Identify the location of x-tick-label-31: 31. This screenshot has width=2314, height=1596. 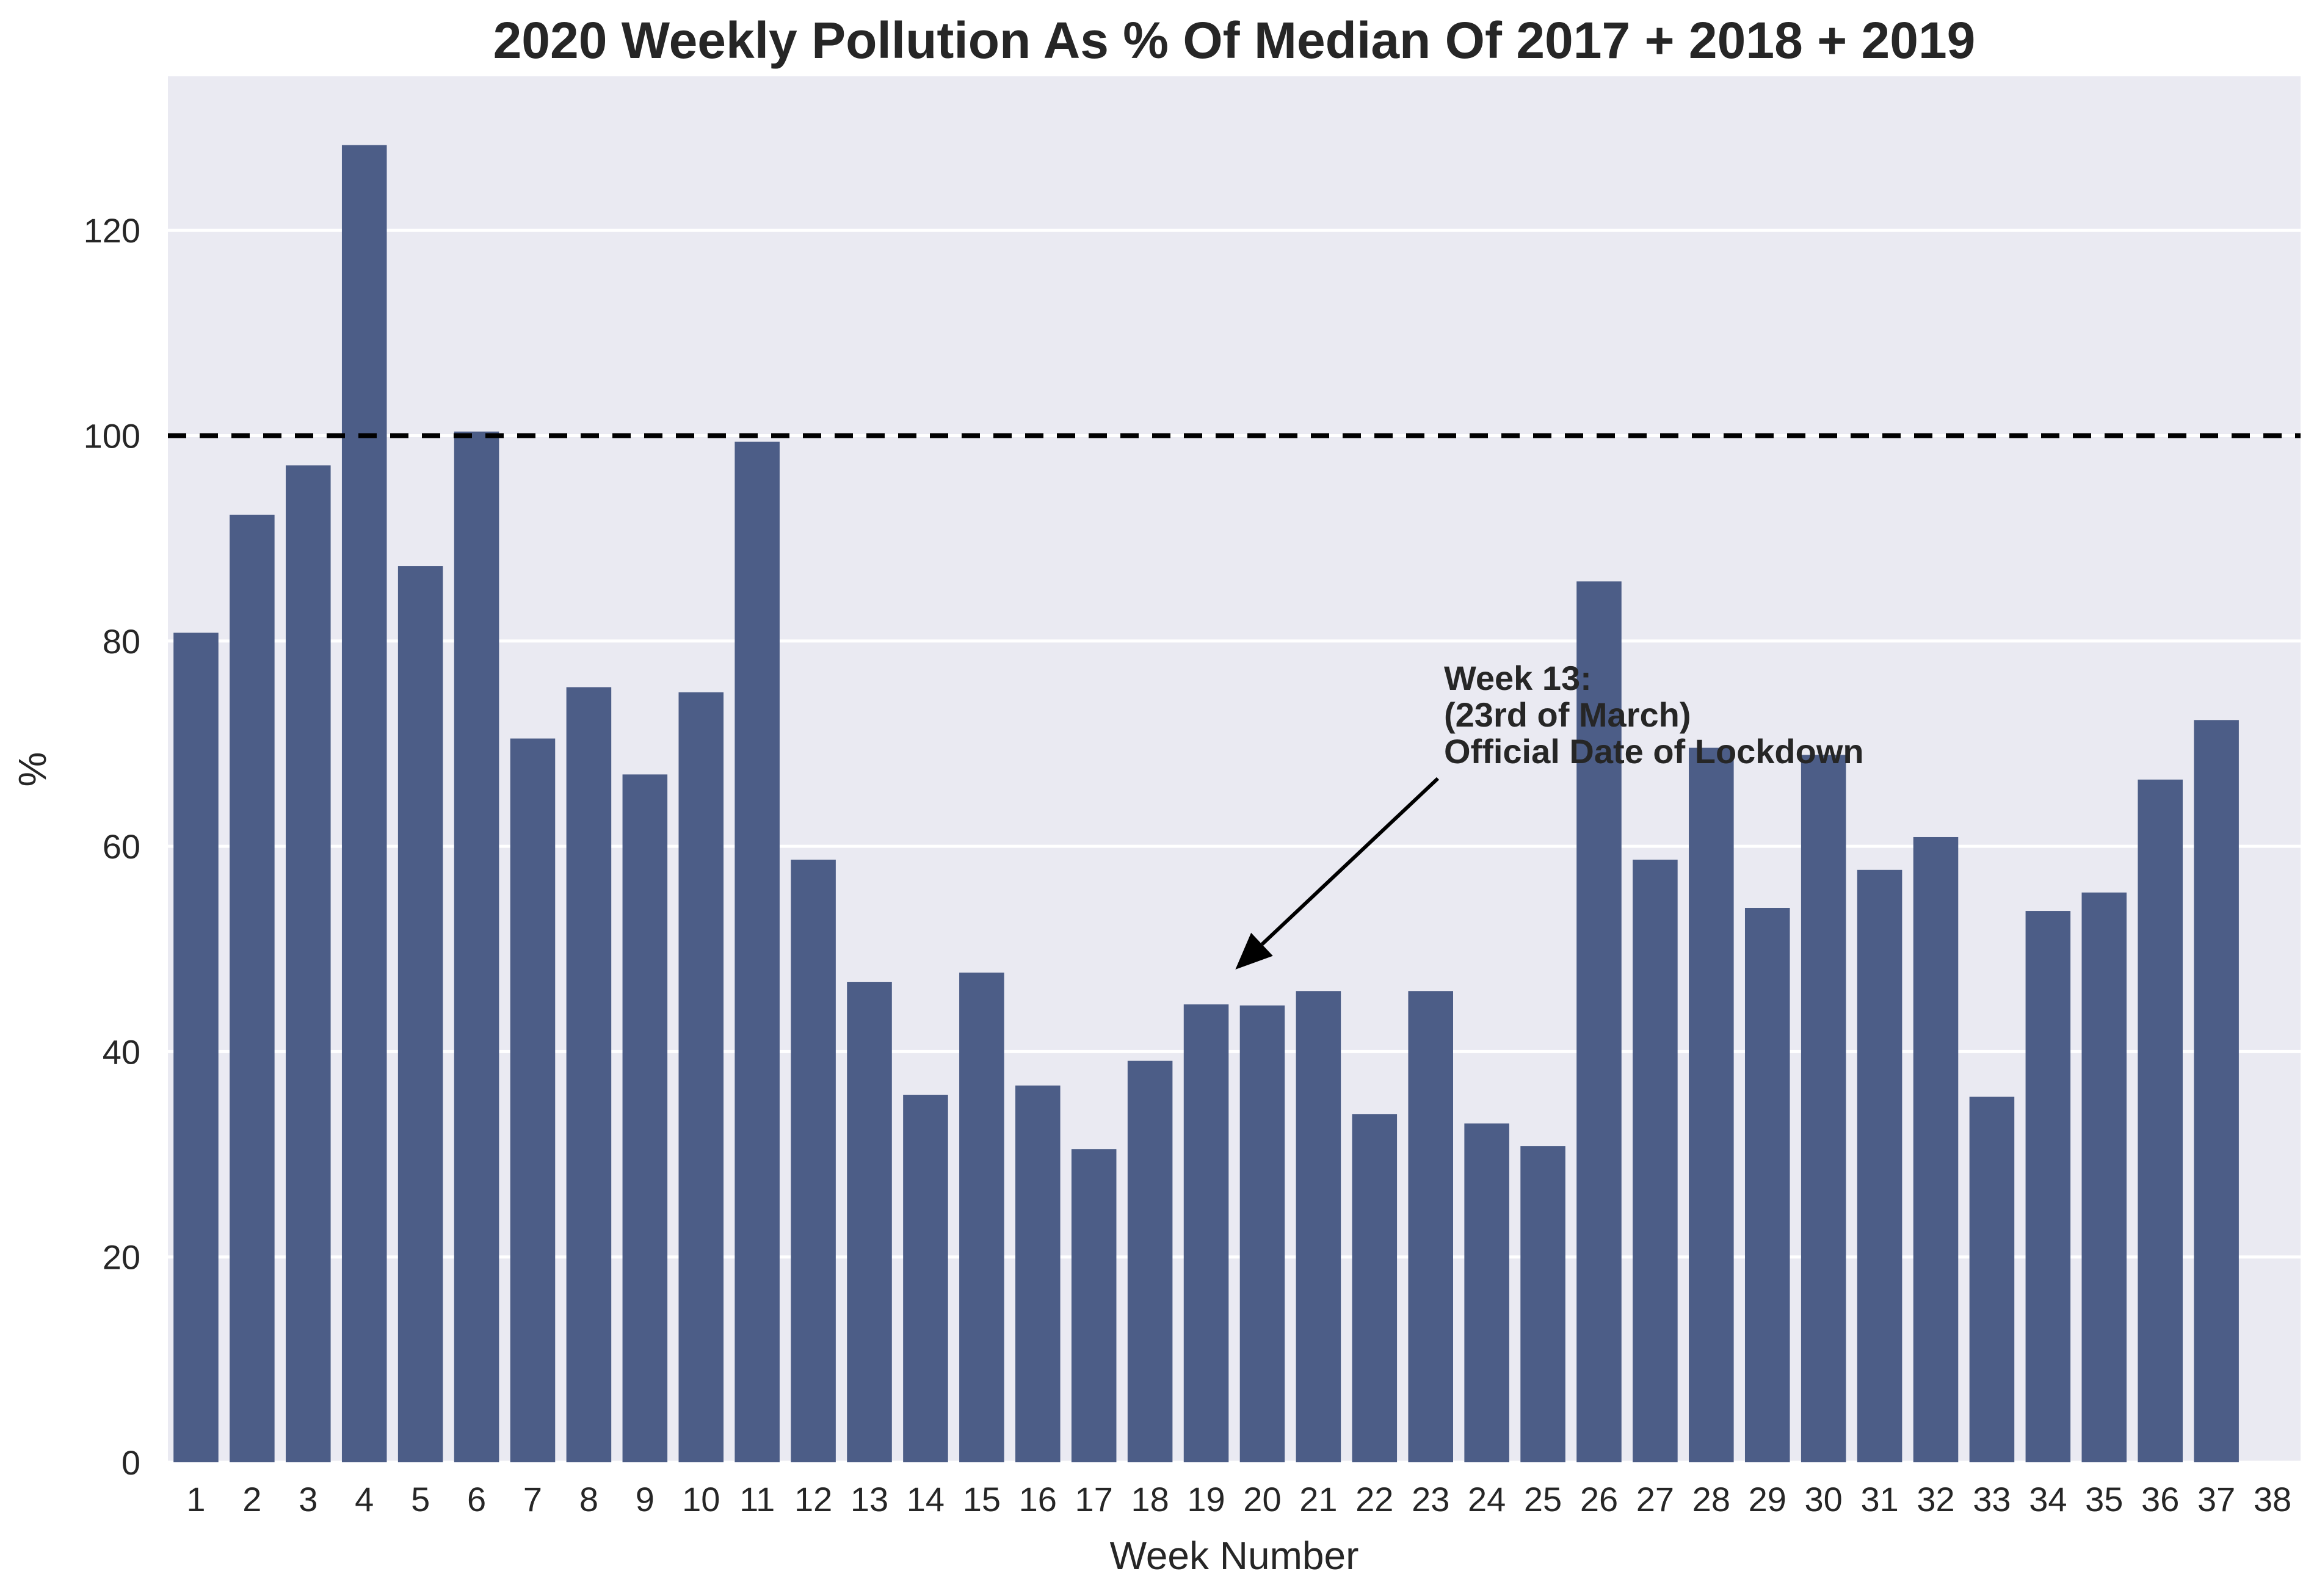
(1879, 1499).